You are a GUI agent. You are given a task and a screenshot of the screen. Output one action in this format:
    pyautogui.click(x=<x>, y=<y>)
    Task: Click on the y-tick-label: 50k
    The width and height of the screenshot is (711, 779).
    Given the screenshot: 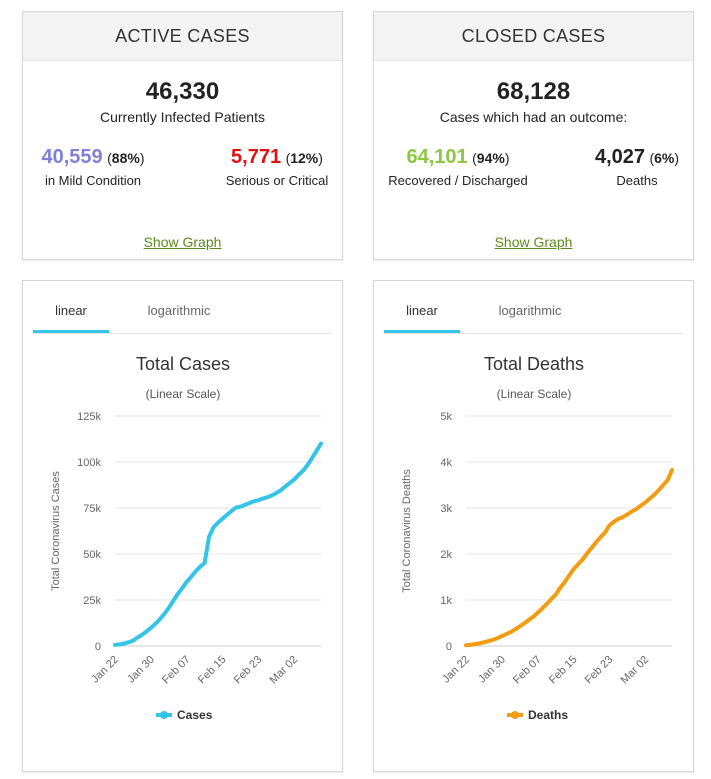 What is the action you would take?
    pyautogui.click(x=92, y=555)
    